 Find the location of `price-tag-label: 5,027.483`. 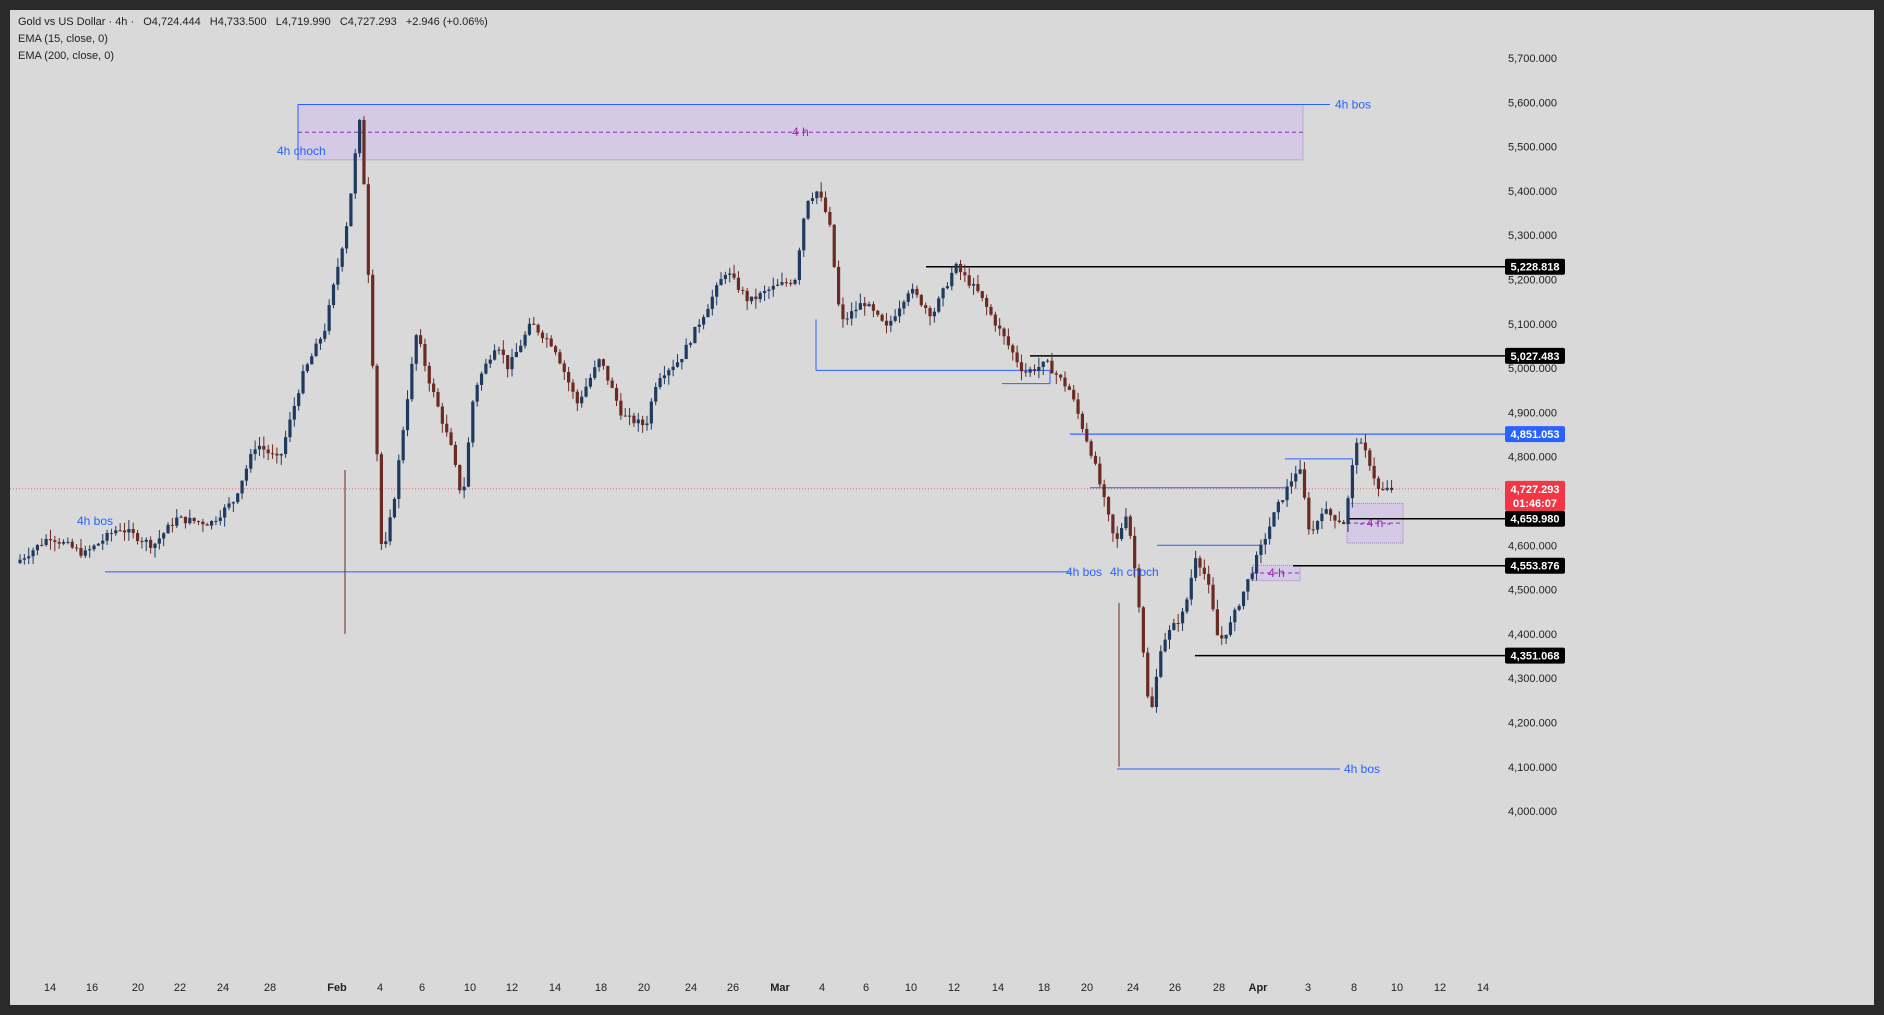

price-tag-label: 5,027.483 is located at coordinates (1535, 357).